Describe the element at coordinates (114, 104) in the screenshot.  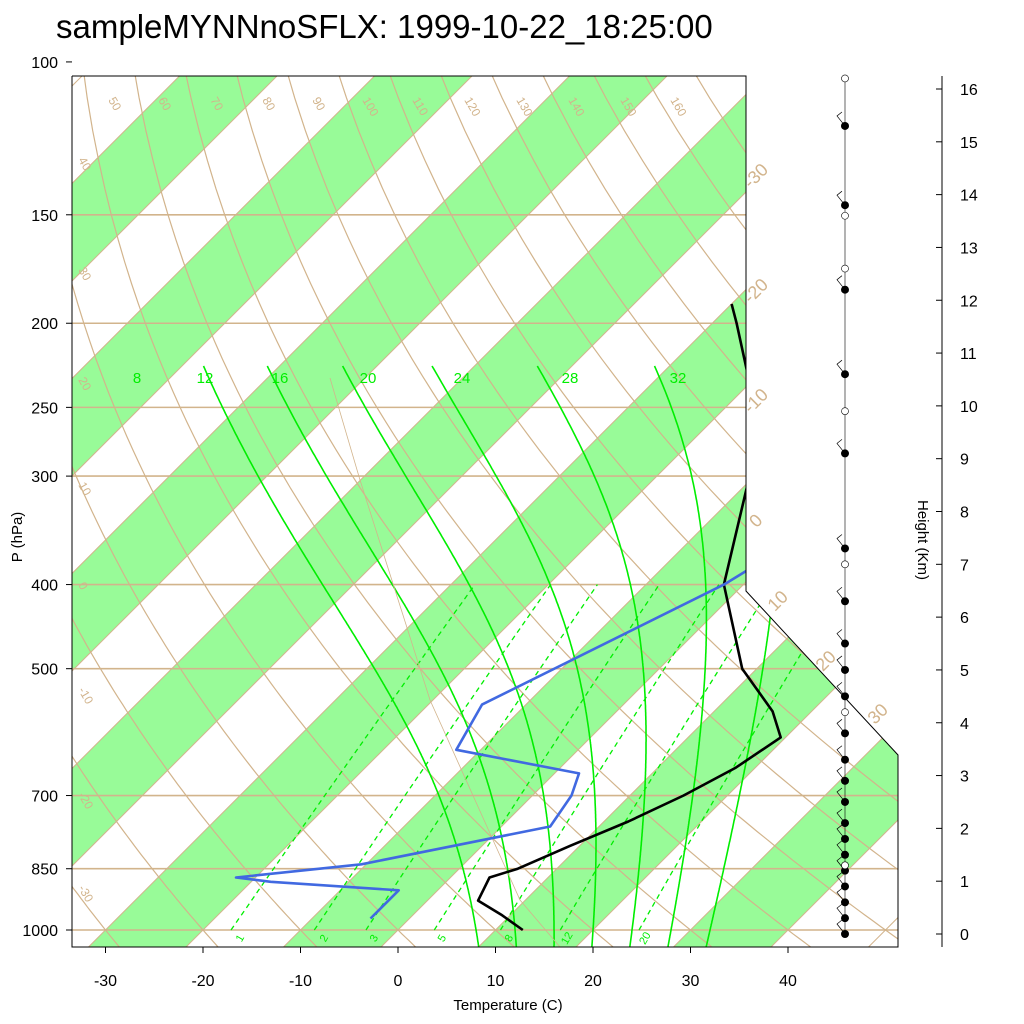
I see `dry-adiabat-label: 50` at that location.